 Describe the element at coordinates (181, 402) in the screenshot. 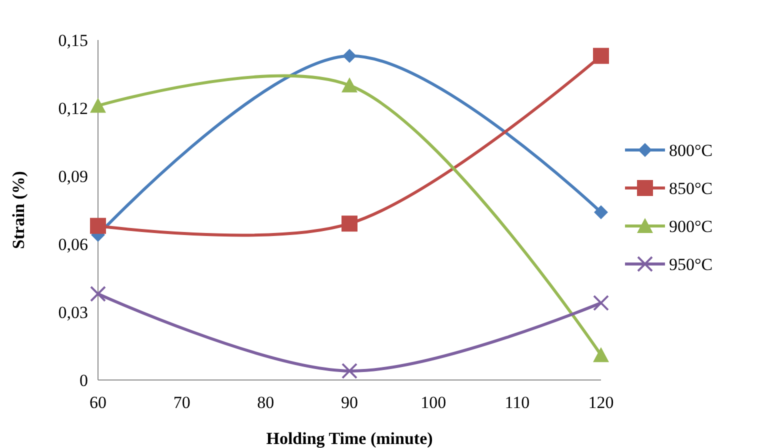

I see `x-tick-label: 70` at that location.